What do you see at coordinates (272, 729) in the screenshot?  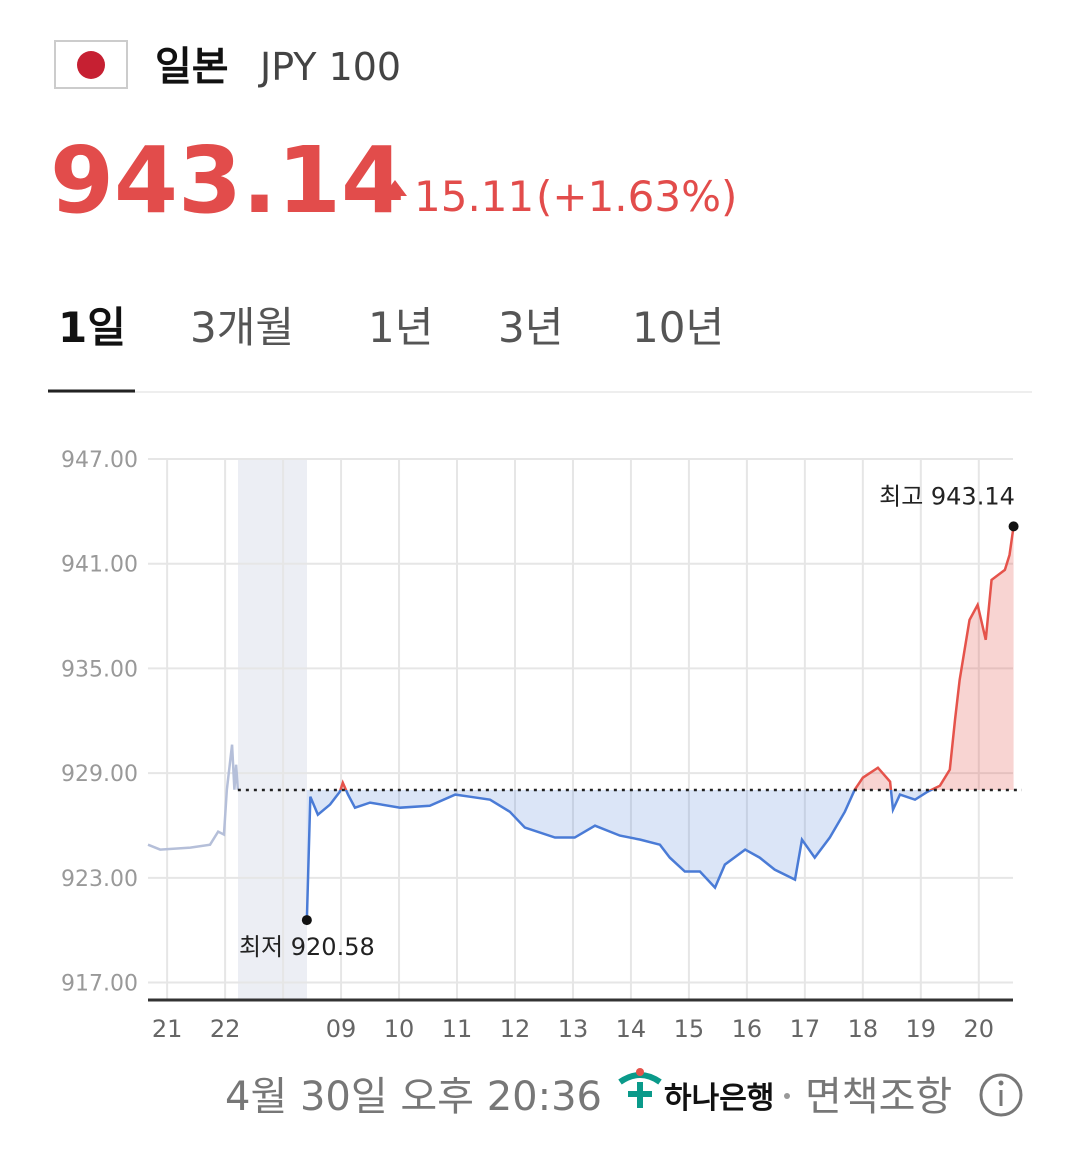 I see `night-shade` at bounding box center [272, 729].